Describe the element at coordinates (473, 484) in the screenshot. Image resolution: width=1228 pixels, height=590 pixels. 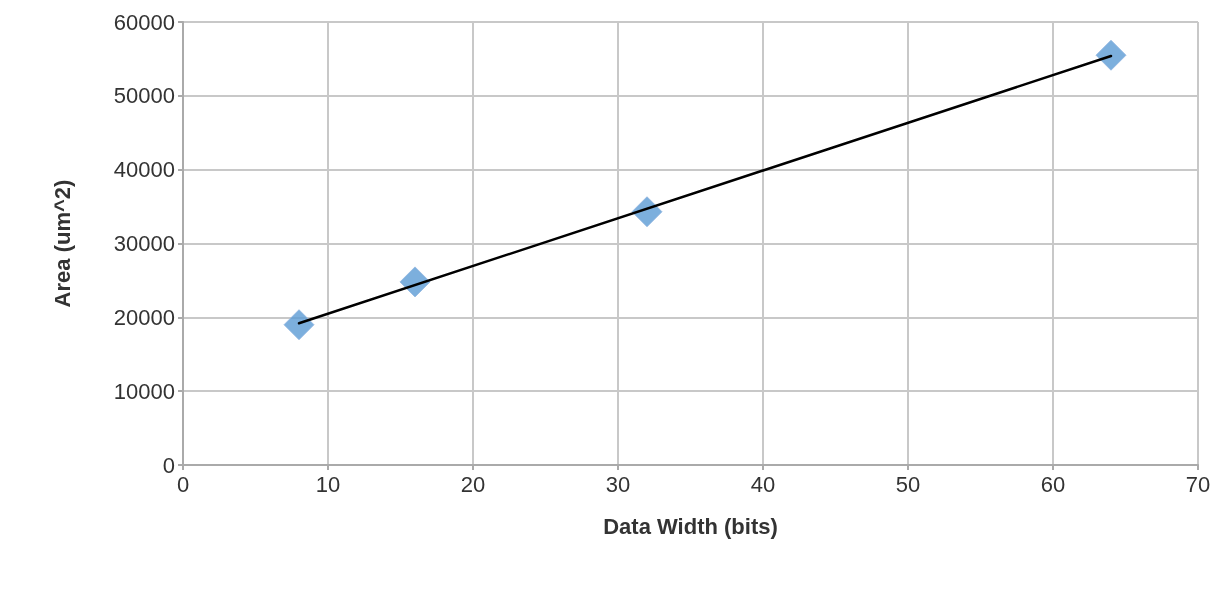
I see `x-tick-label: 20` at that location.